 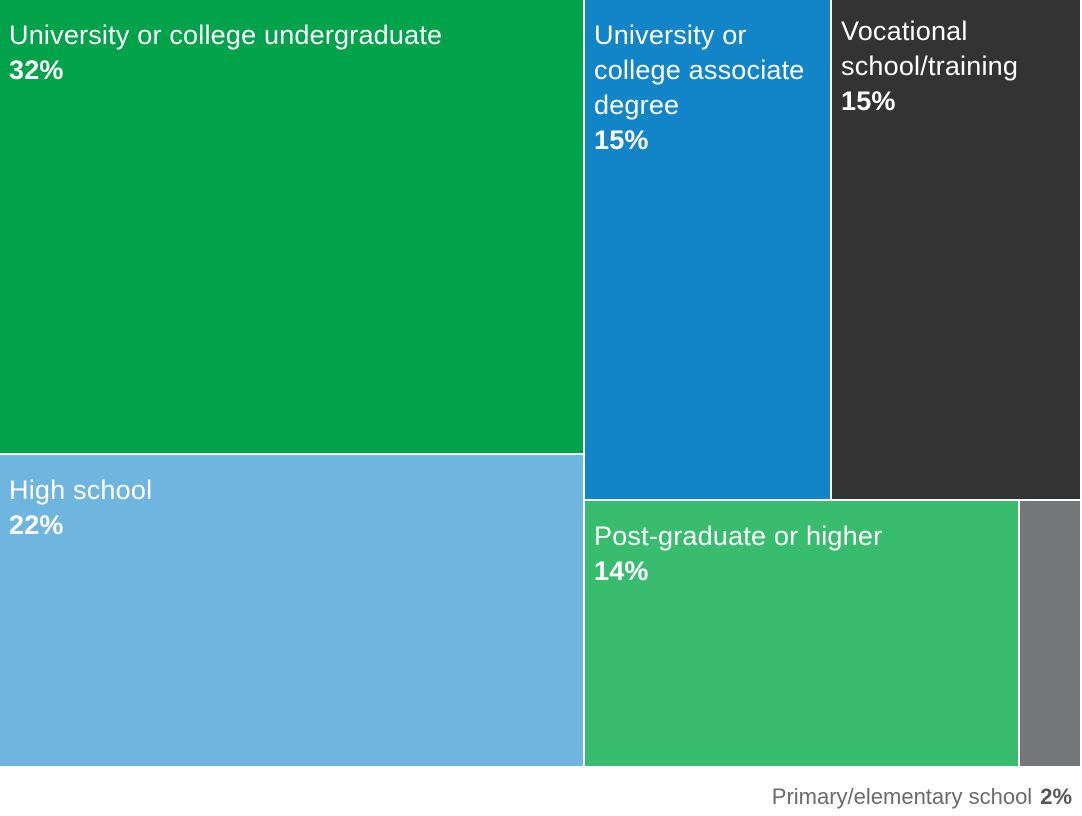 What do you see at coordinates (1051, 634) in the screenshot?
I see `tile-primary-school` at bounding box center [1051, 634].